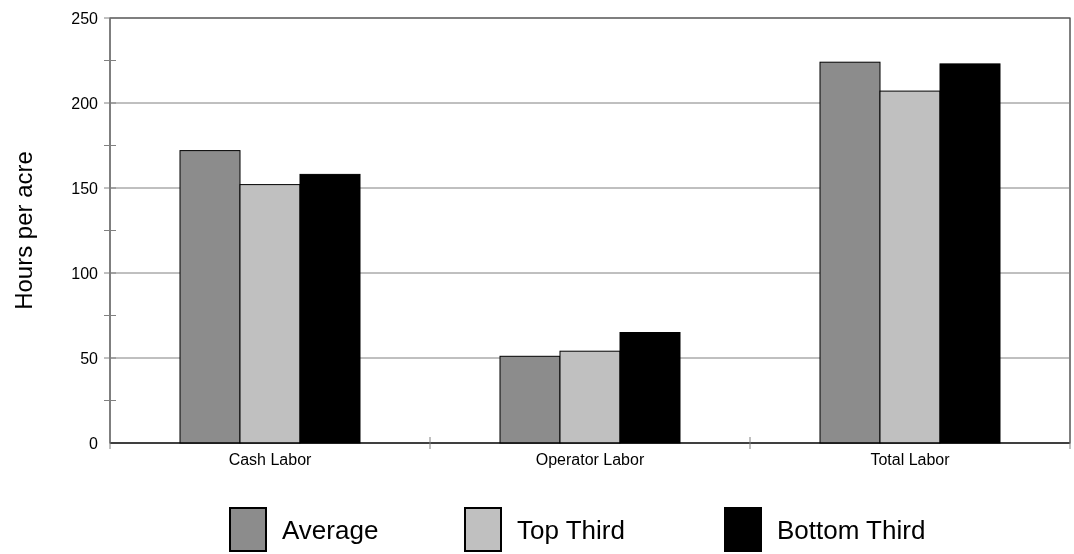 Image resolution: width=1074 pixels, height=554 pixels. What do you see at coordinates (590, 459) in the screenshot?
I see `x-tick-label: Operator Labor` at bounding box center [590, 459].